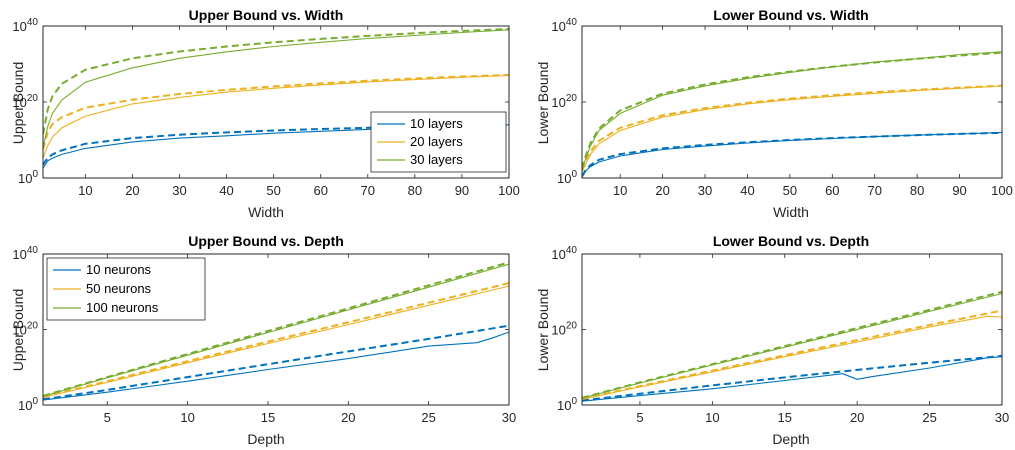 Image resolution: width=1015 pixels, height=450 pixels. I want to click on legend-label-50-neurons: 50 neurons, so click(119, 288).